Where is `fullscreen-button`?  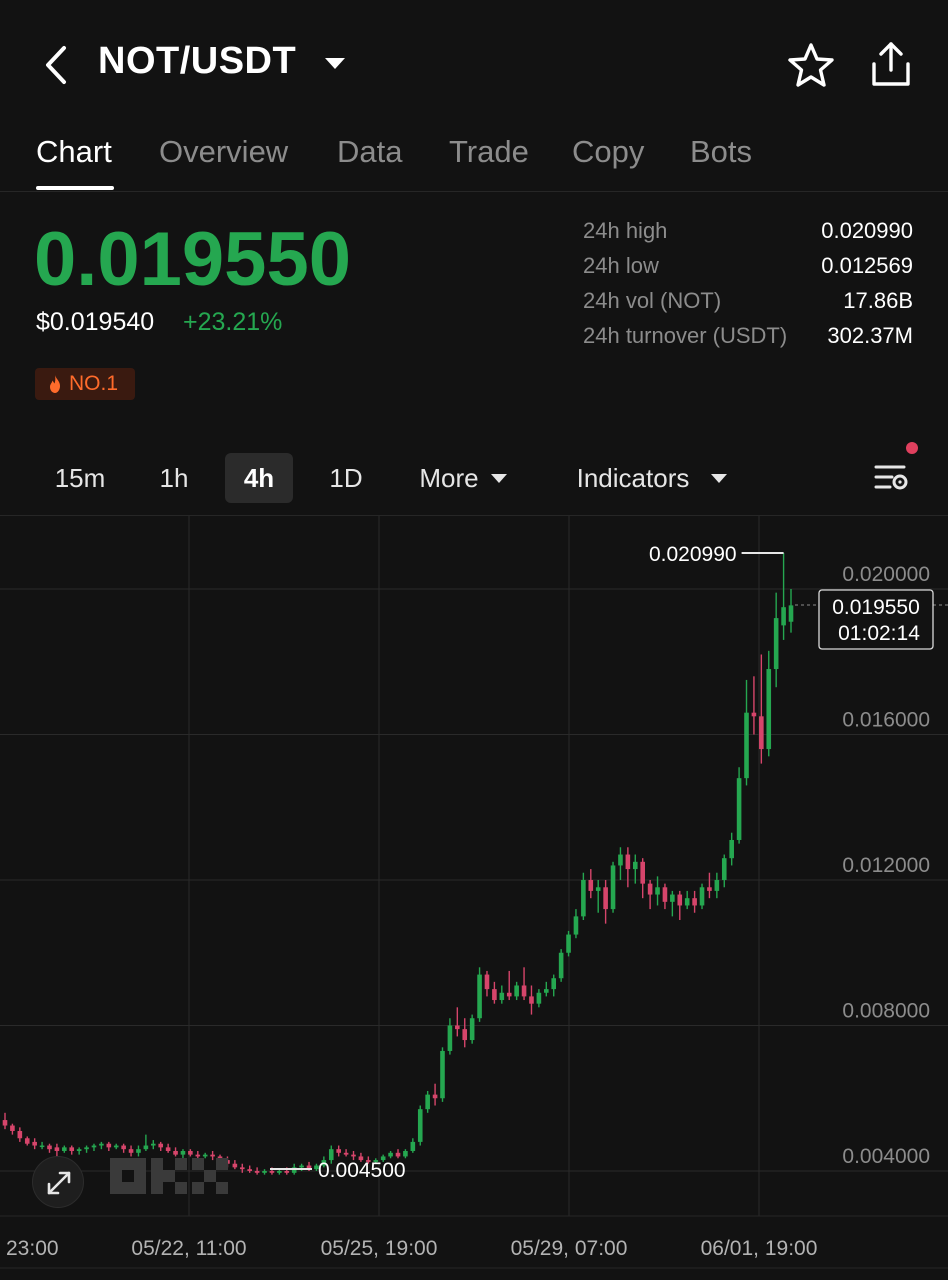
fullscreen-button is located at coordinates (58, 1182).